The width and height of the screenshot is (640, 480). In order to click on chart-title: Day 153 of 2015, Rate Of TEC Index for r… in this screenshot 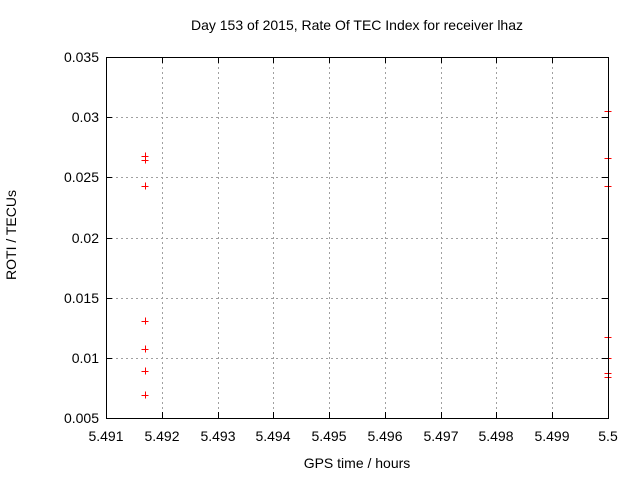, I will do `click(357, 25)`.